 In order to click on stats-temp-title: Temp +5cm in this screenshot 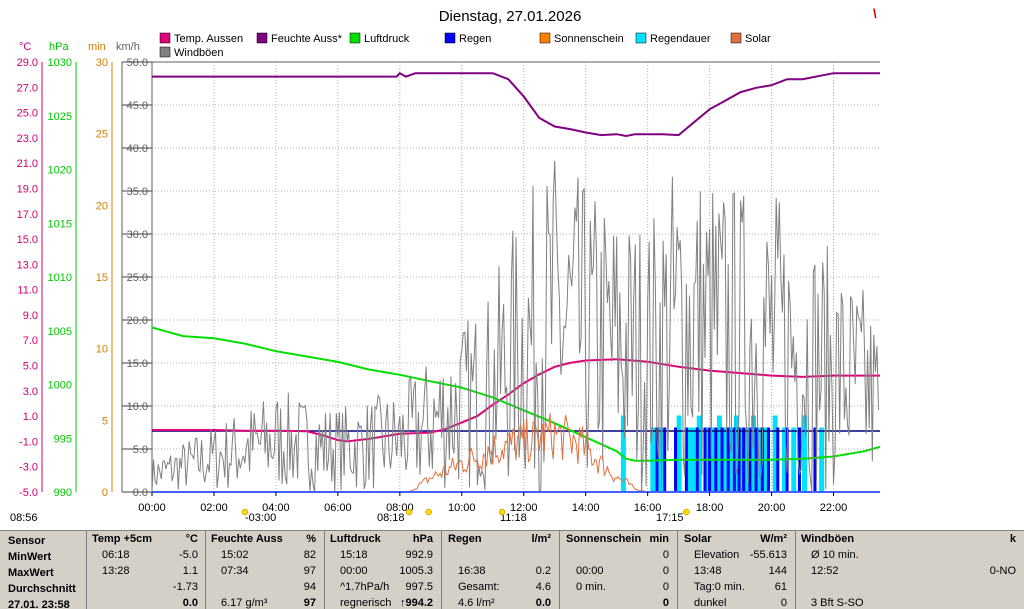, I will do `click(122, 539)`.